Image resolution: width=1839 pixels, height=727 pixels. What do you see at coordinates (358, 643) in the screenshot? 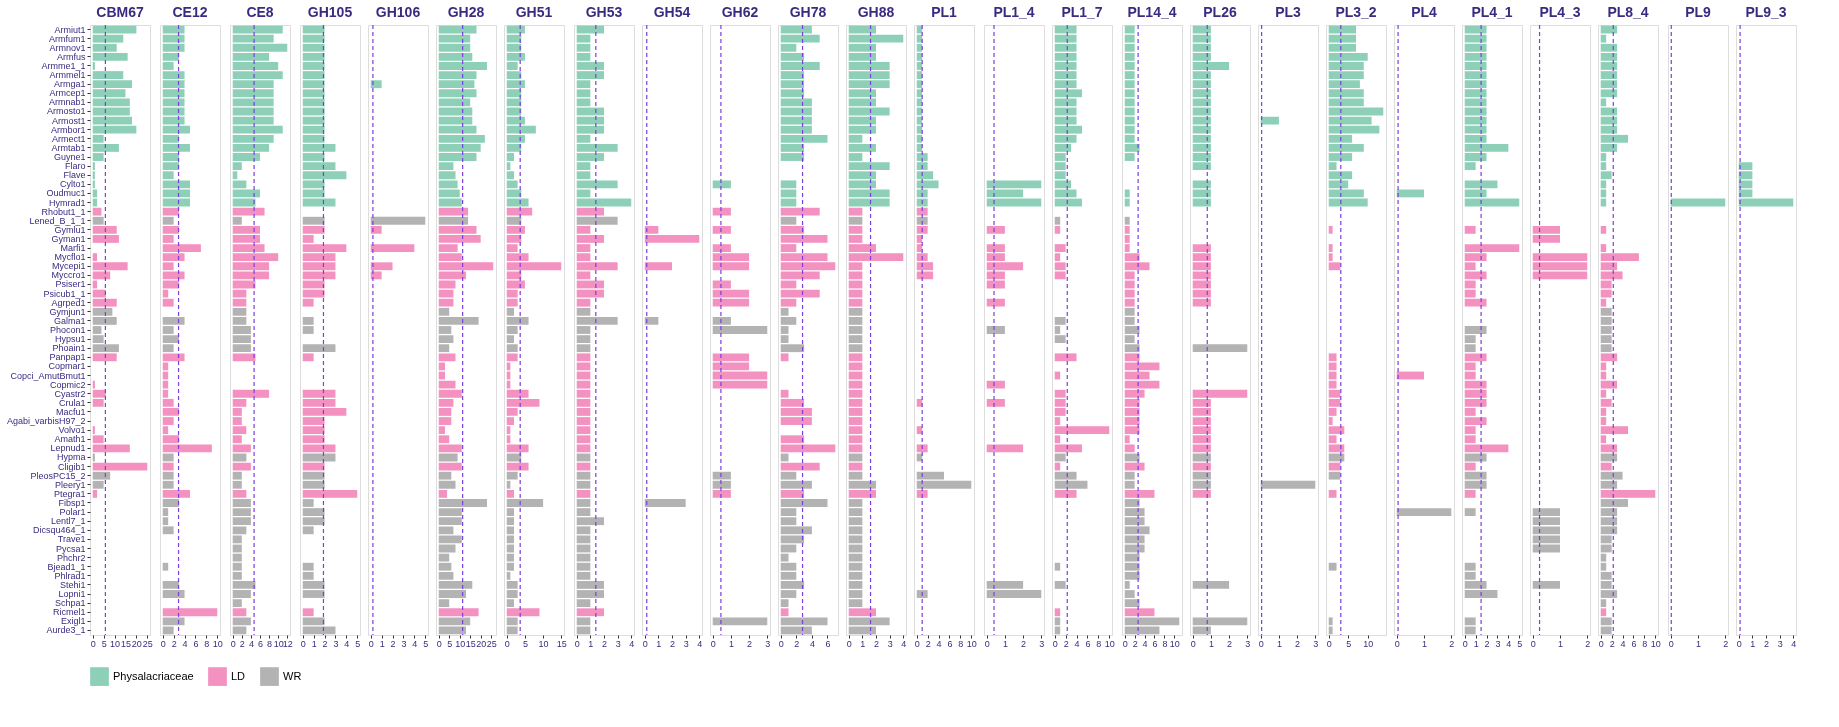
I see `x-tick-label: 5` at bounding box center [358, 643].